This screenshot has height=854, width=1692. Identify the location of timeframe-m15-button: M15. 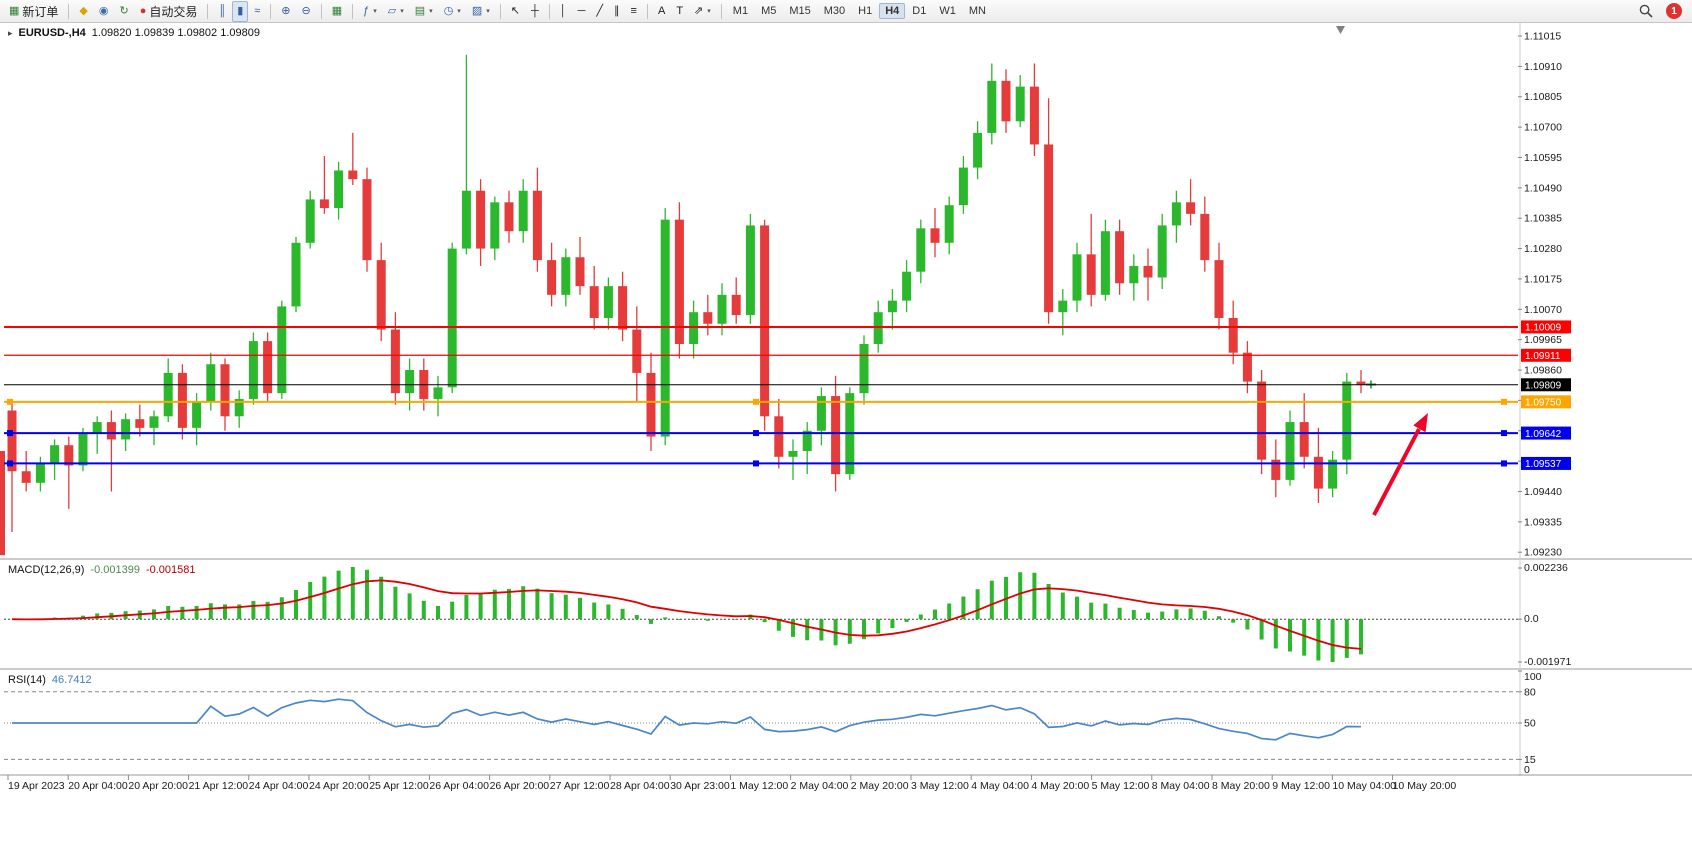
(800, 11).